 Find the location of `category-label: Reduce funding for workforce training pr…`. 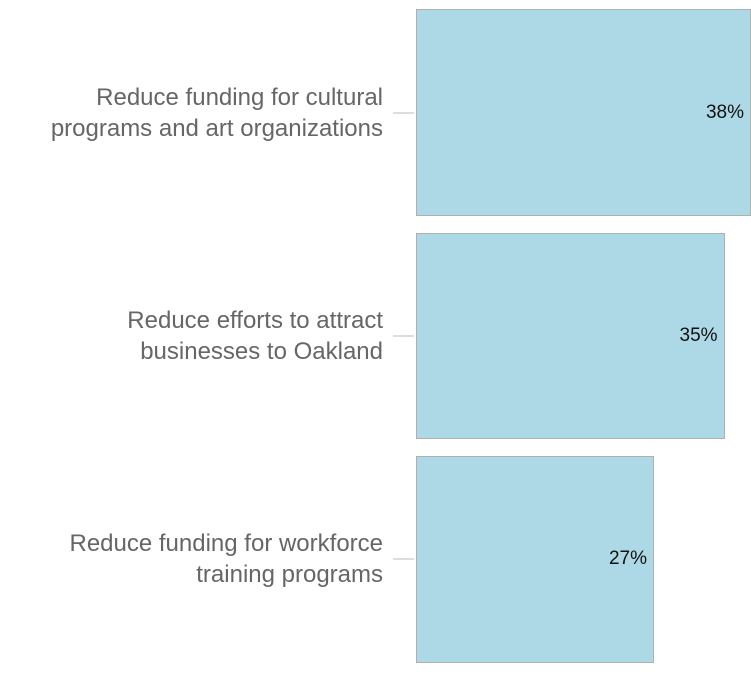

category-label: Reduce funding for workforce training pr… is located at coordinates (226, 559).